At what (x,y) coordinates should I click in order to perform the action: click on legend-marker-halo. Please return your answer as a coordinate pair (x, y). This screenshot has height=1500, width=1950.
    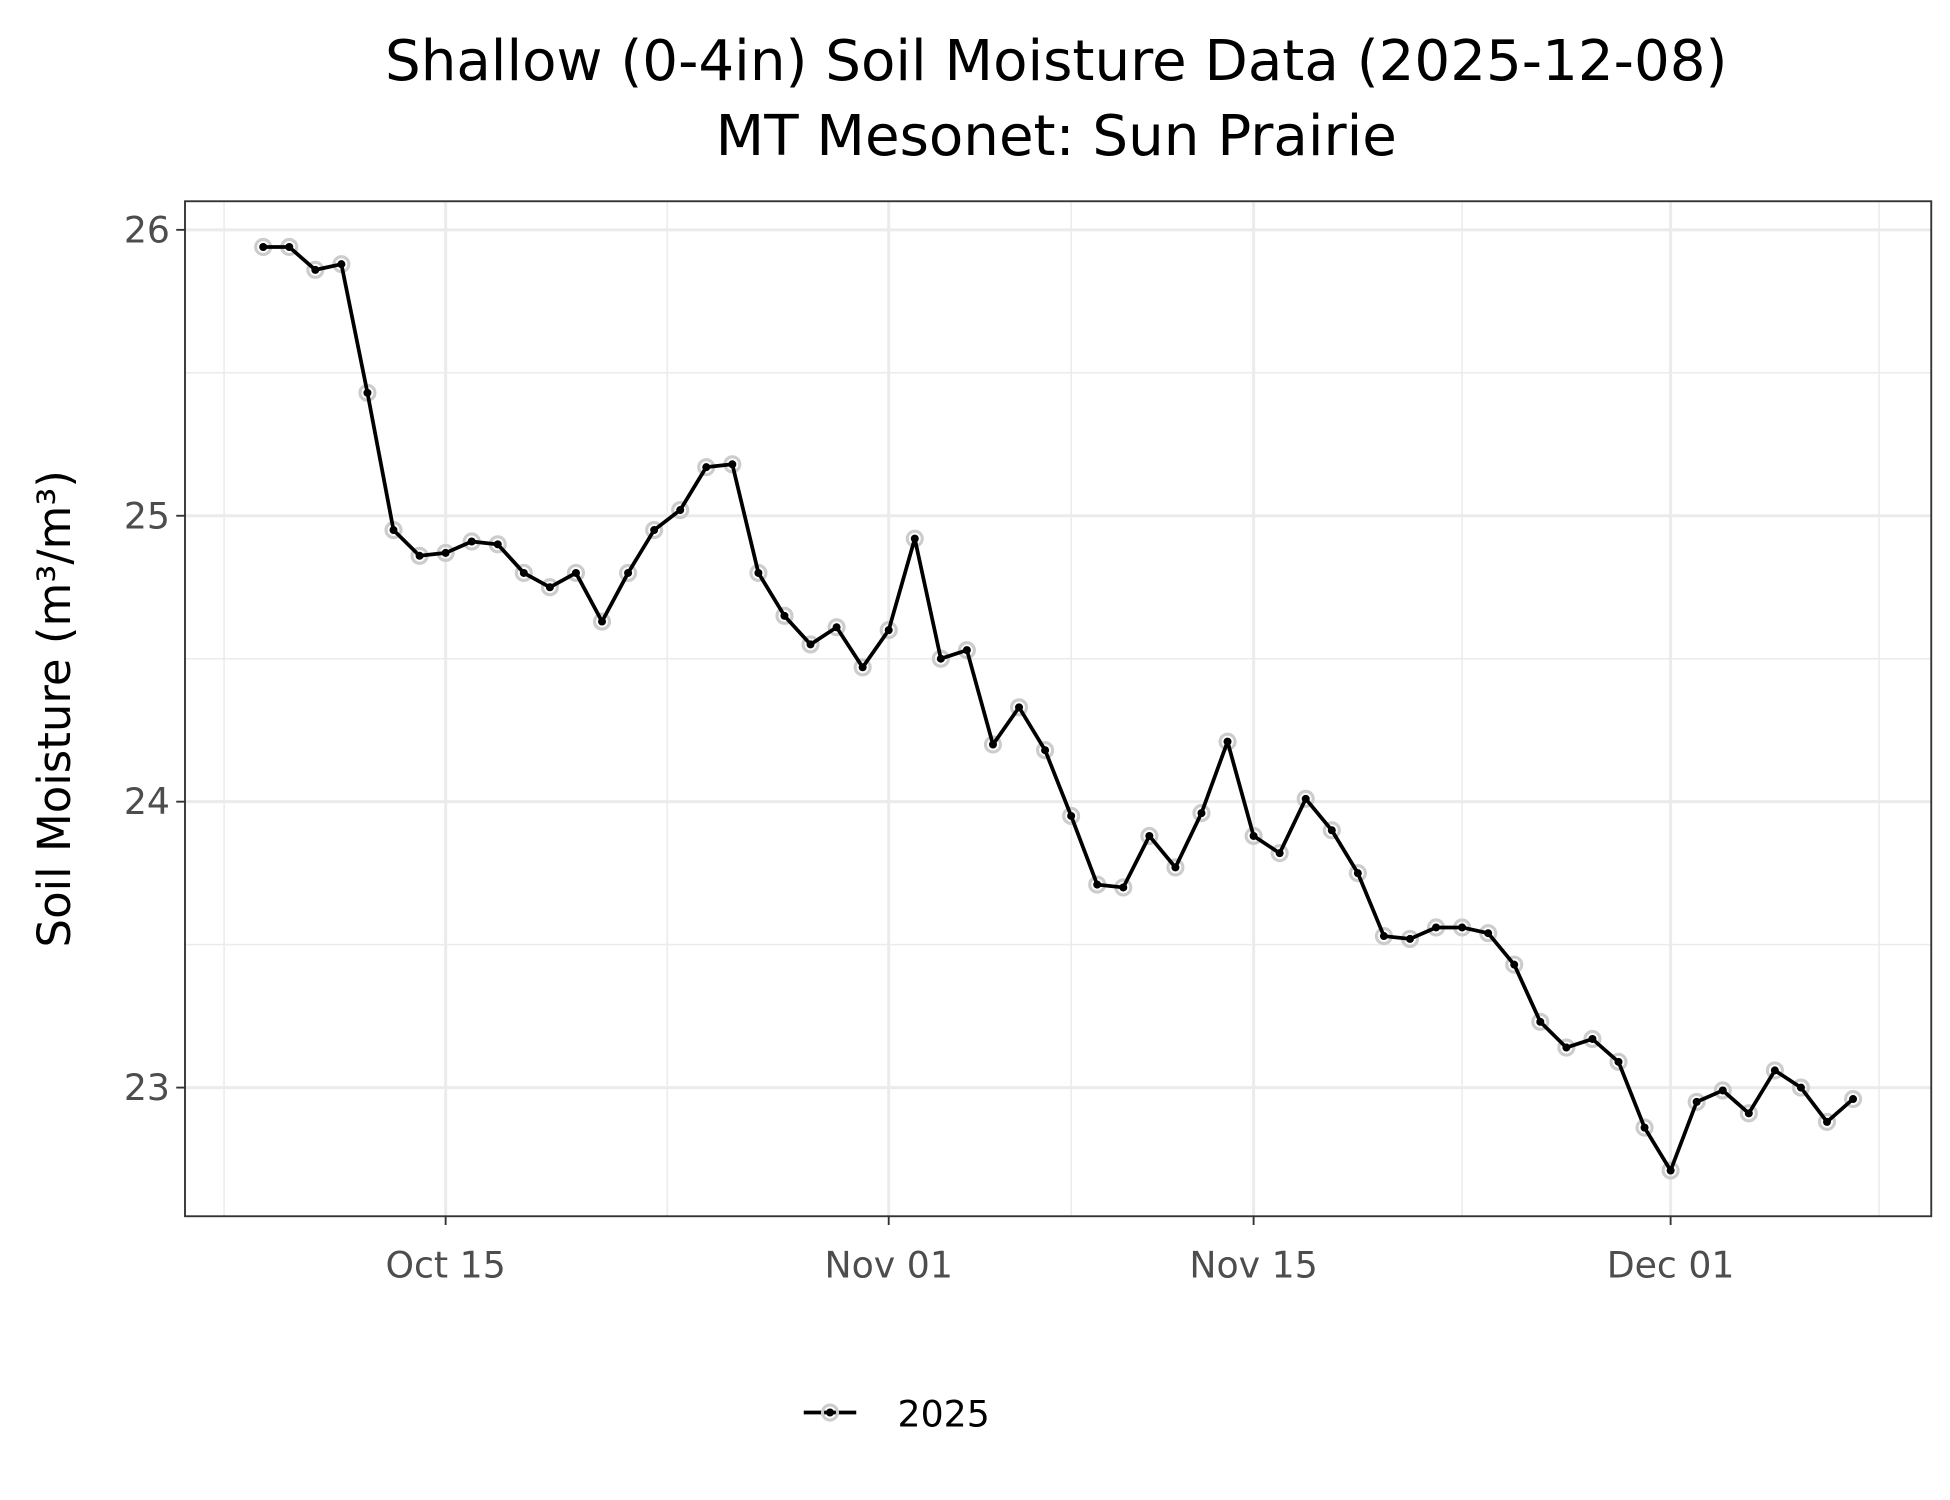
    Looking at the image, I should click on (830, 1412).